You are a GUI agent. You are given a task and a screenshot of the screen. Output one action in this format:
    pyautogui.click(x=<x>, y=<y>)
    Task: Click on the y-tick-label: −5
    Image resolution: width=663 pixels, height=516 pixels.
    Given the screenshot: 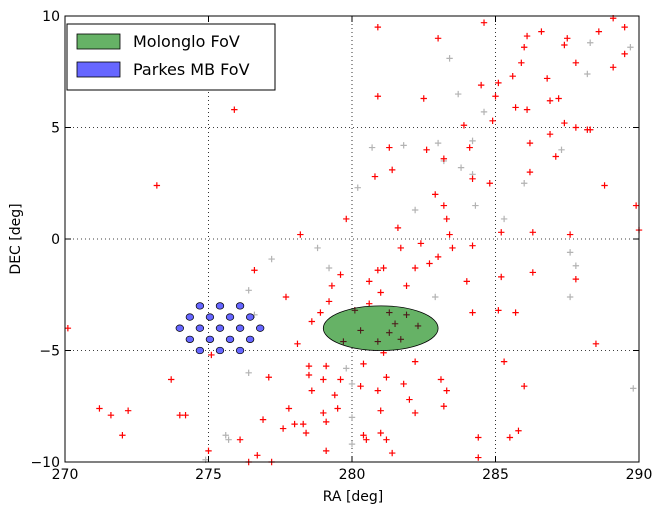 What is the action you would take?
    pyautogui.click(x=49, y=352)
    